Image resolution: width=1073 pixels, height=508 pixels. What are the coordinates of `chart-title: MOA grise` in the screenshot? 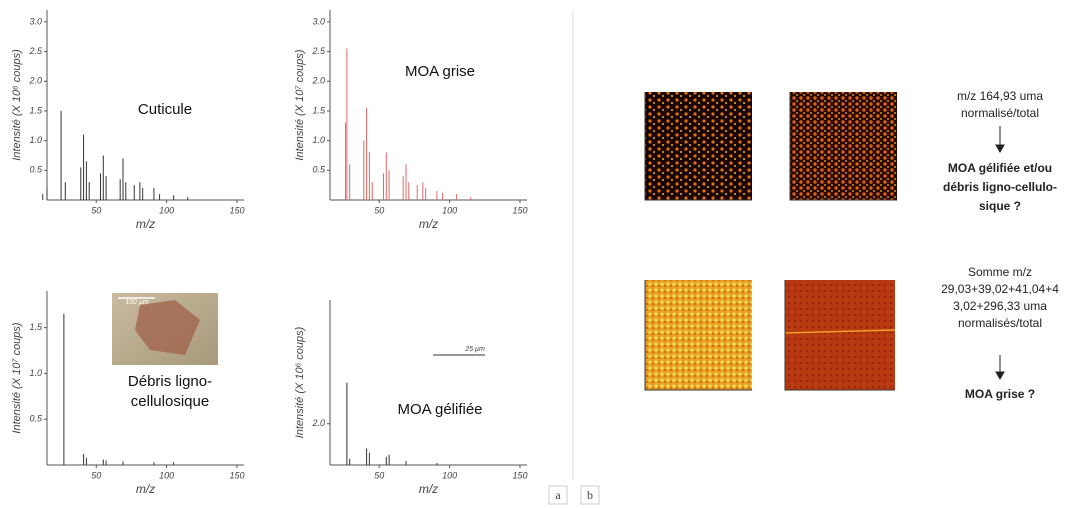 It's located at (440, 71).